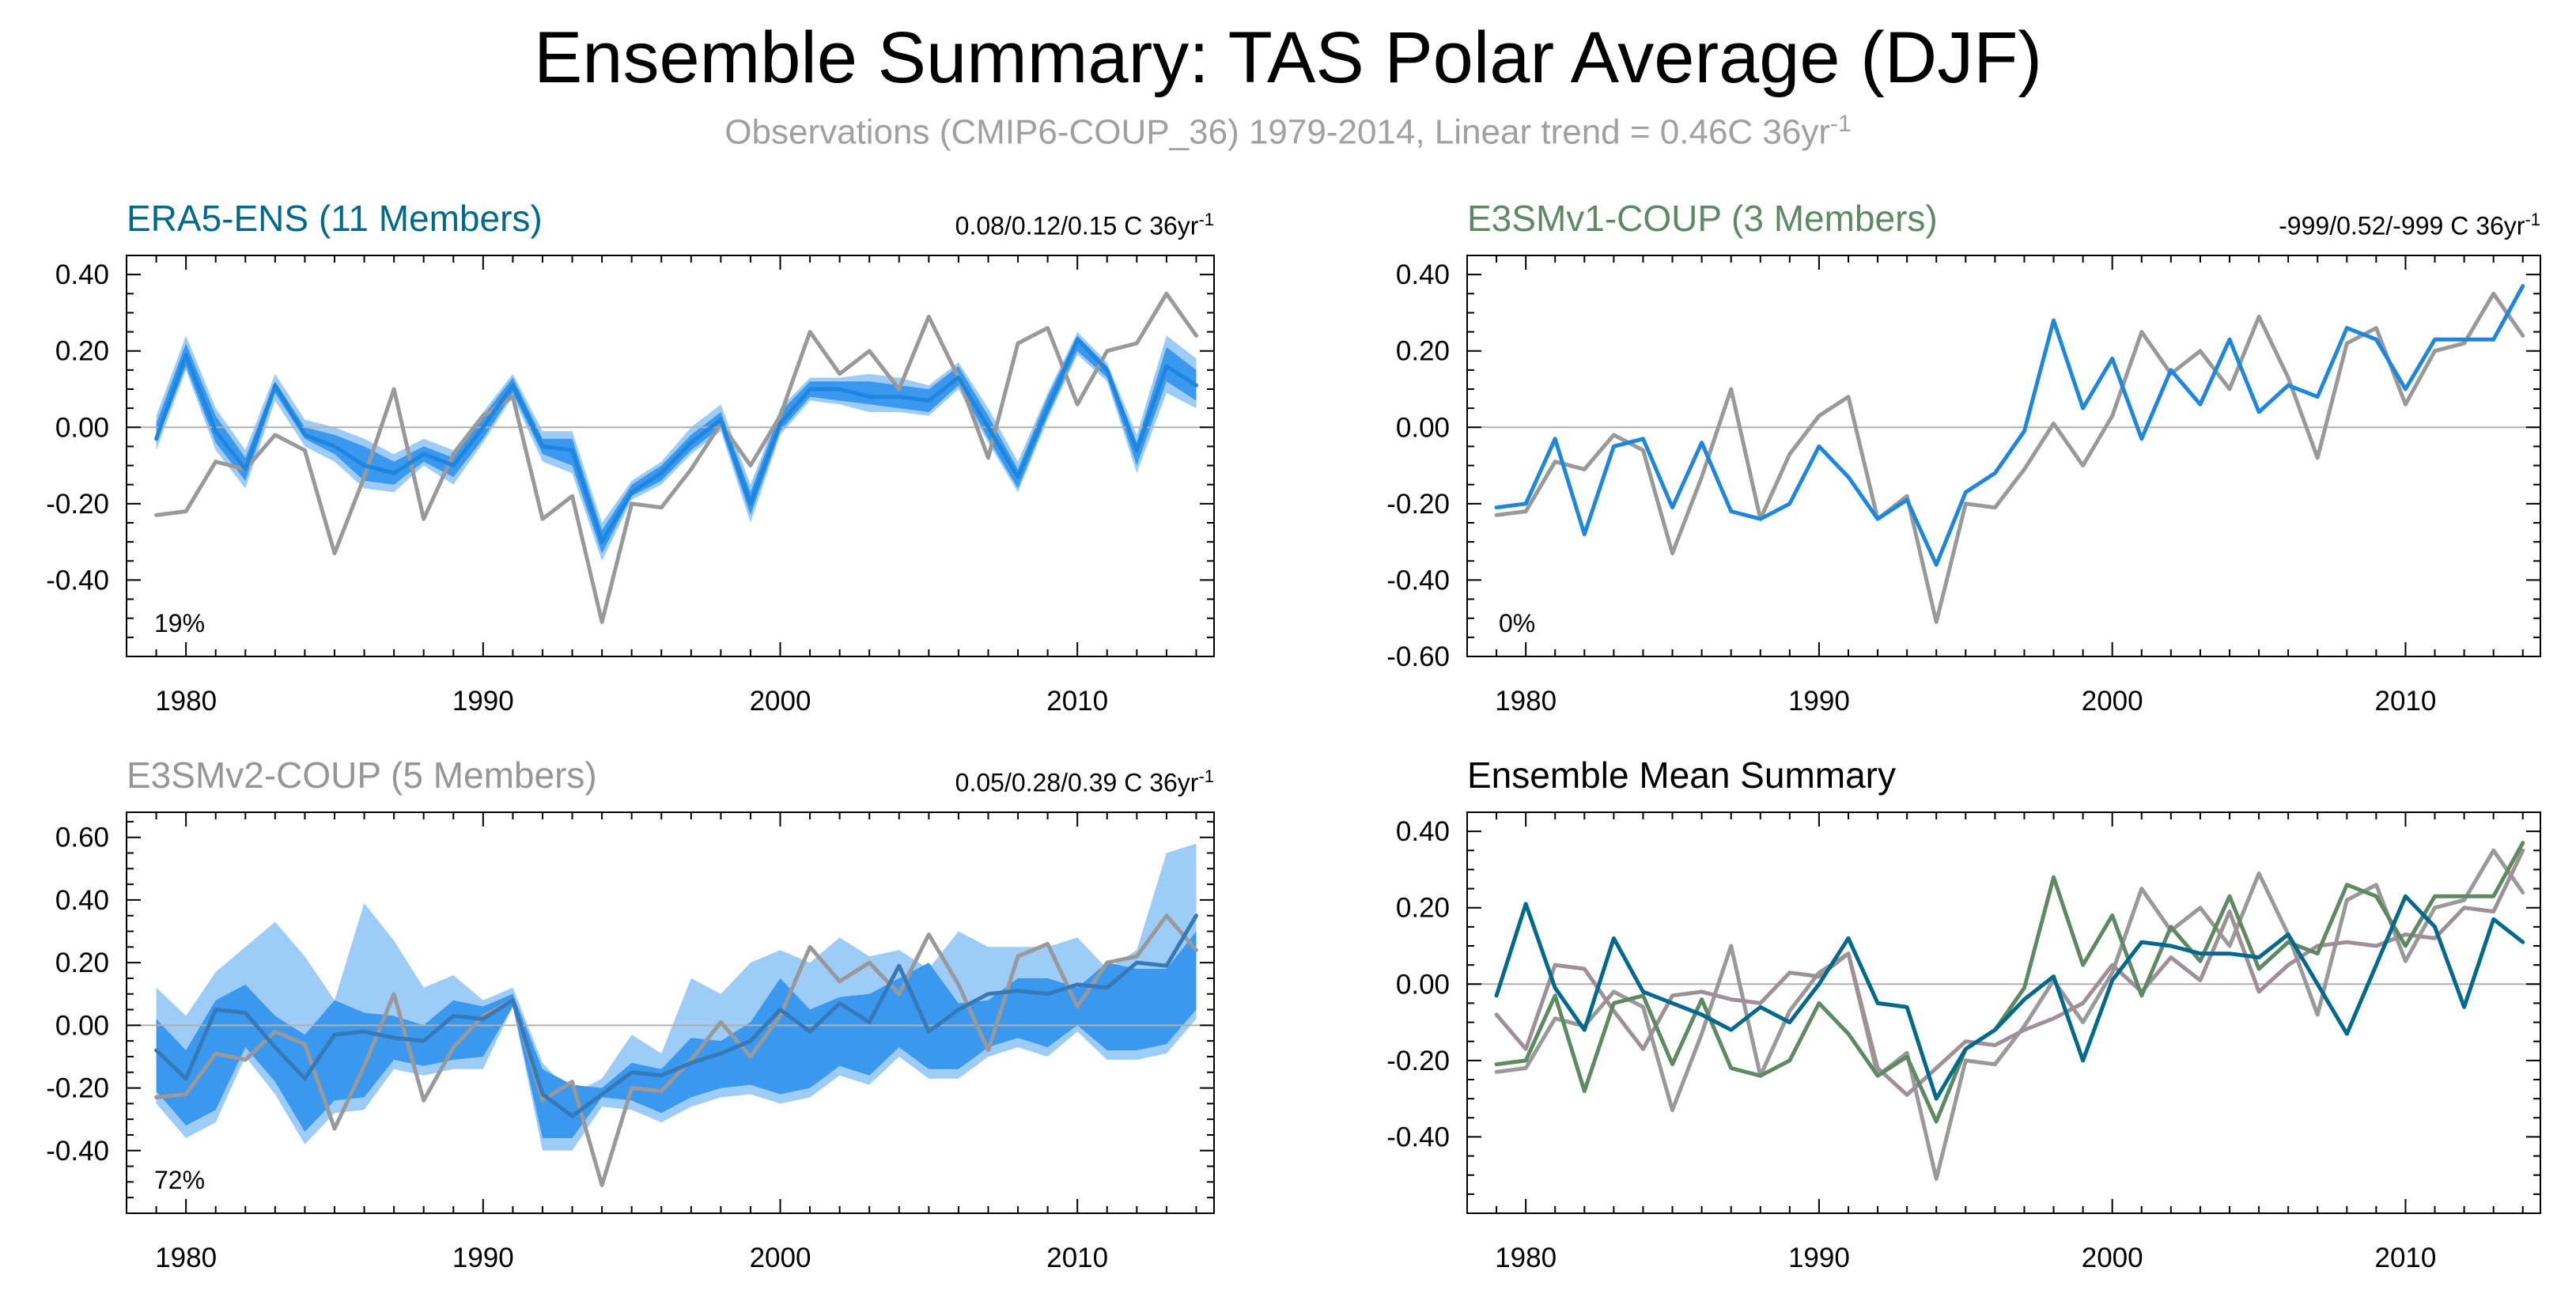 Image resolution: width=2576 pixels, height=1305 pixels. What do you see at coordinates (1418, 504) in the screenshot?
I see `ytick-label-e3smv1: -0.20` at bounding box center [1418, 504].